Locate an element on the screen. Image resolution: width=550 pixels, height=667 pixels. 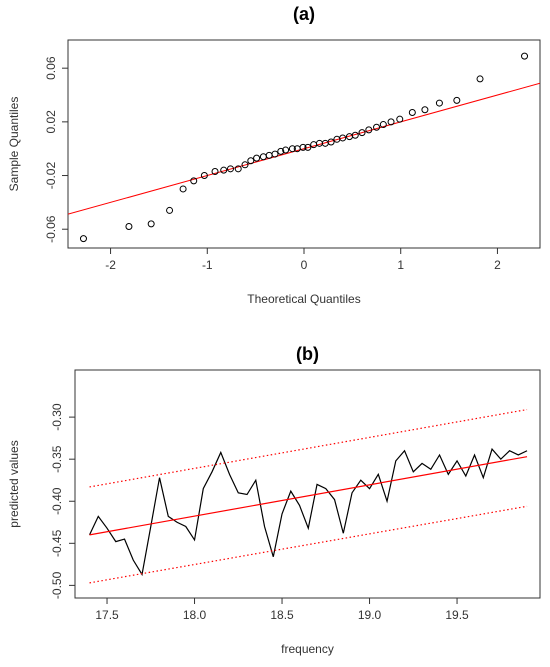
x-tick-label: 0 is located at coordinates (304, 265).